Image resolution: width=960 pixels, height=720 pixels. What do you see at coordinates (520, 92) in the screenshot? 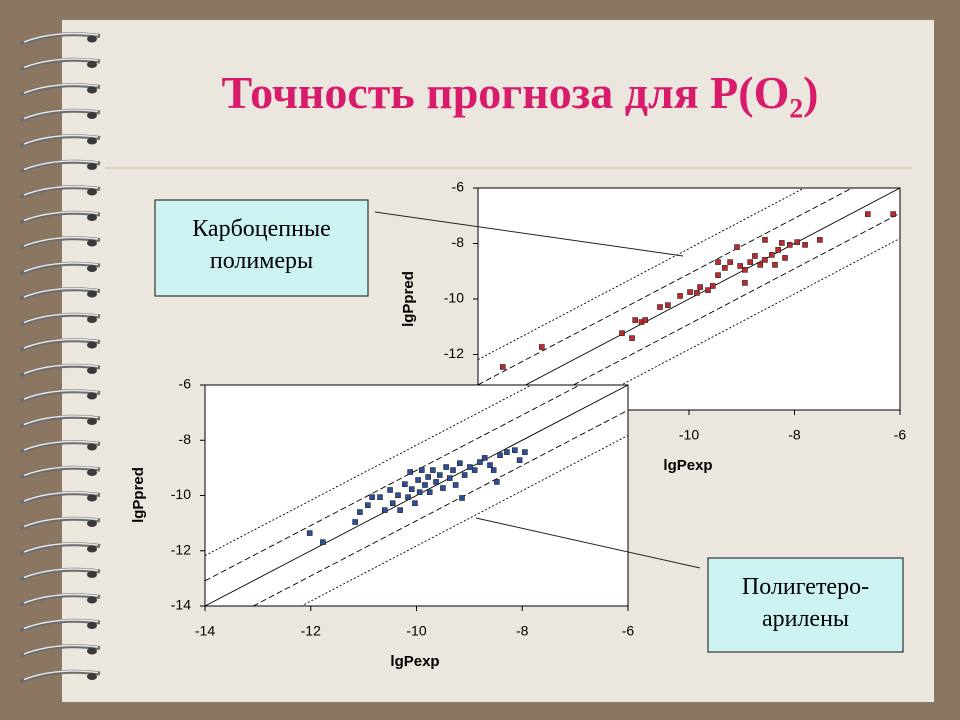
I see `slide-title: Точность прогноза для P(O₂)` at bounding box center [520, 92].